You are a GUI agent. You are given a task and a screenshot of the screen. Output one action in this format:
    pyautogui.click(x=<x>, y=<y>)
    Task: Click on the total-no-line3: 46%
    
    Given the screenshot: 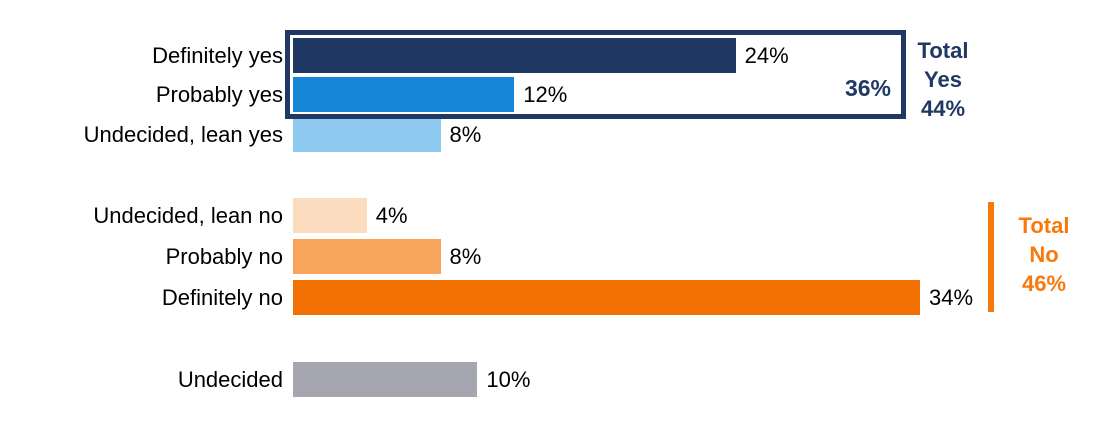 What is the action you would take?
    pyautogui.click(x=1044, y=283)
    